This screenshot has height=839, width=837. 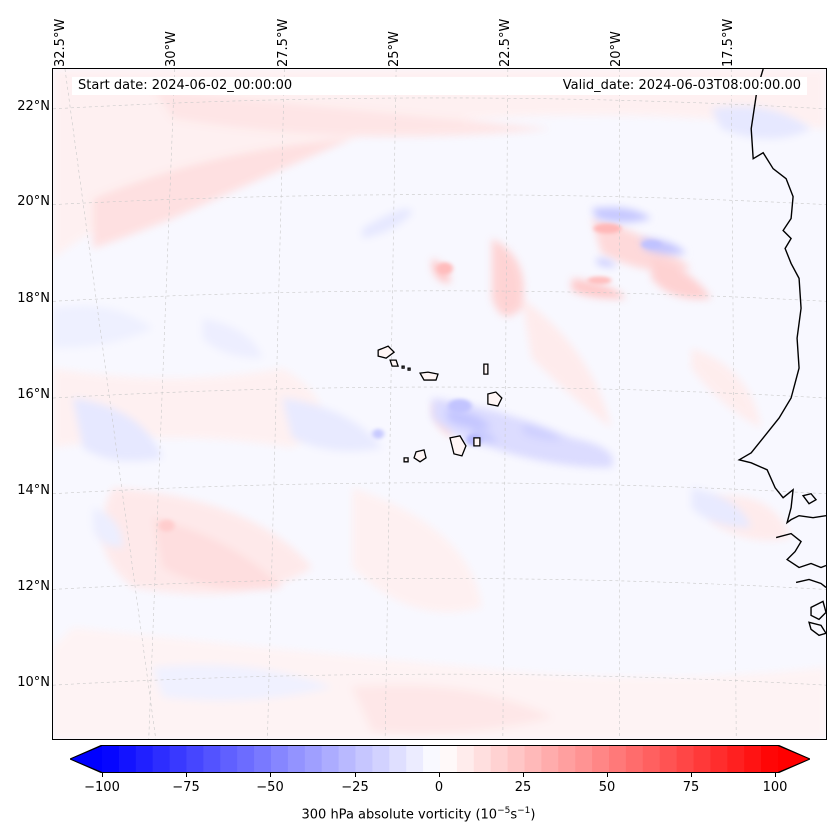 What do you see at coordinates (439, 787) in the screenshot?
I see `colorbar-tick-0: 0` at bounding box center [439, 787].